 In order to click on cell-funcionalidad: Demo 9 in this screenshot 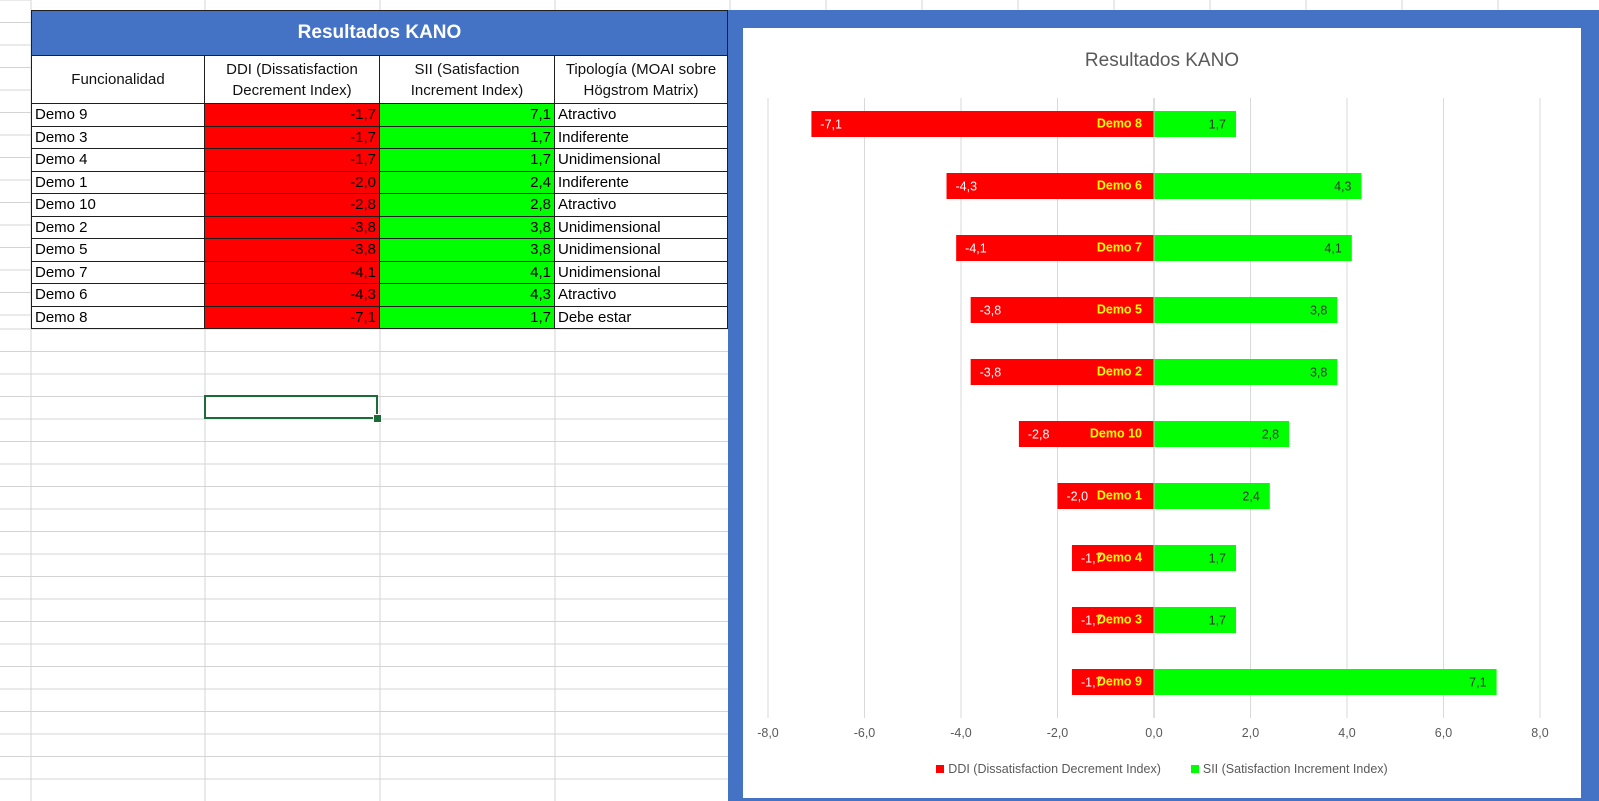, I will do `click(118, 115)`.